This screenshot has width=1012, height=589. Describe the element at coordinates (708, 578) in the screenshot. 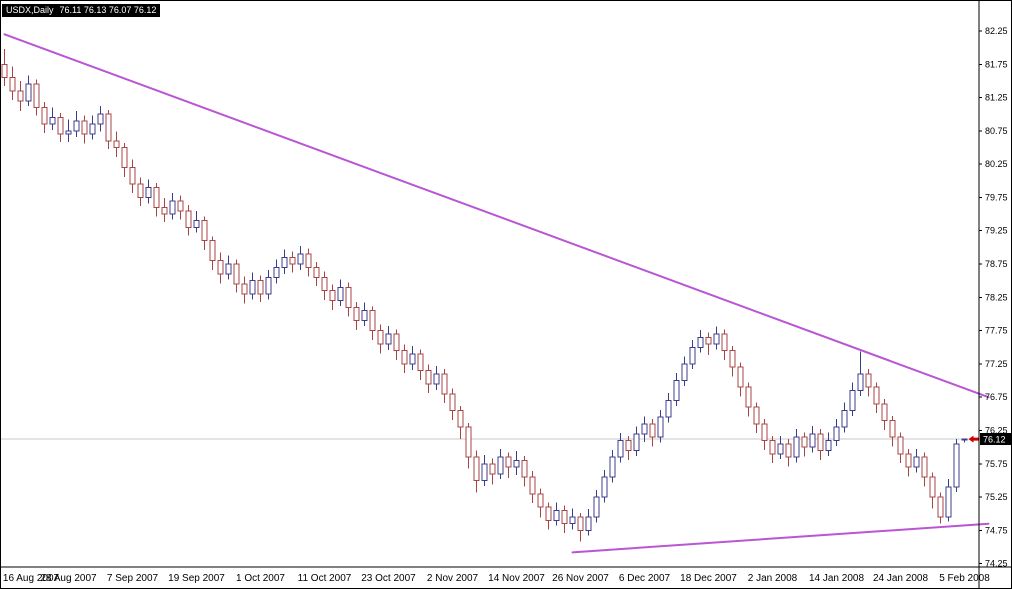

I see `date-axis-label: 18 Dec 2007` at that location.